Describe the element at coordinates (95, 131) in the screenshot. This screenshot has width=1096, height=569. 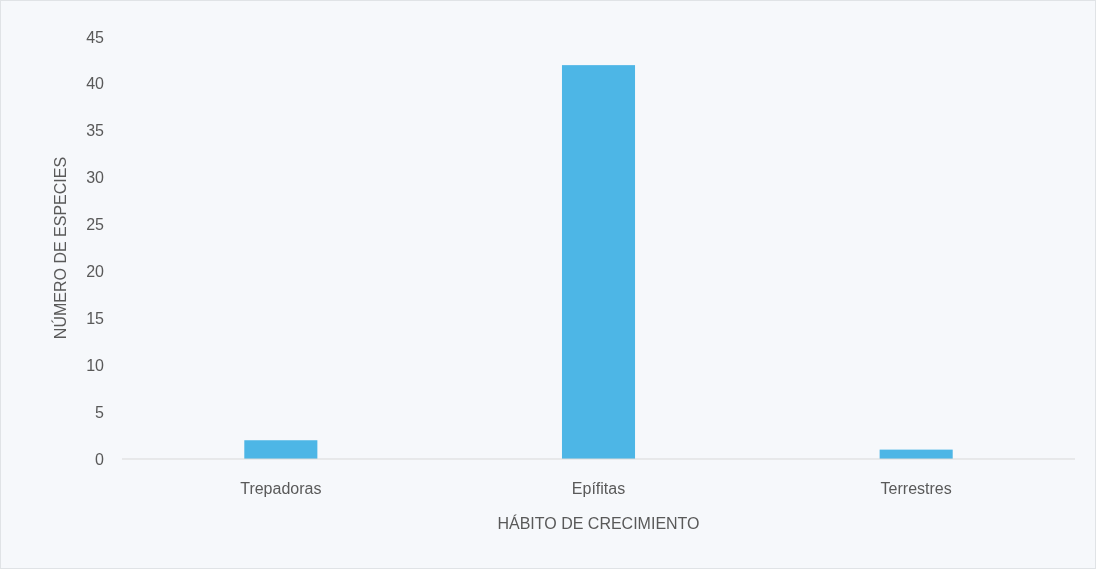
I see `y-tick-label: 35` at that location.